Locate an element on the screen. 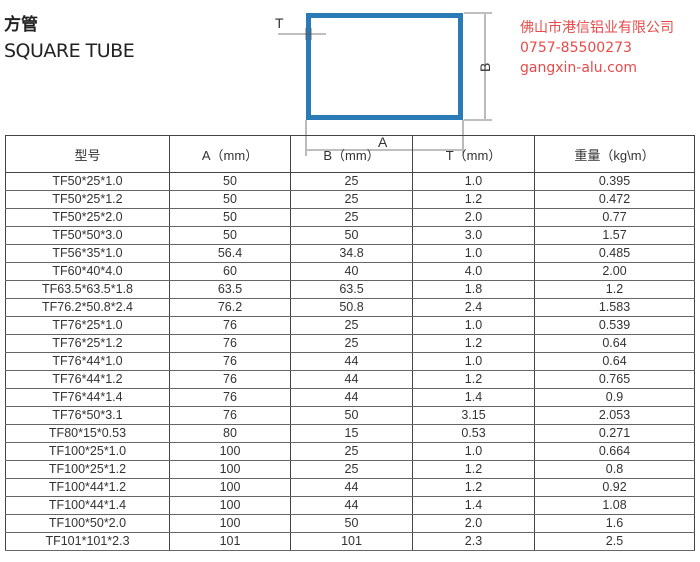 The height and width of the screenshot is (562, 700). table-row: TF100*25*1.2 100 25 1.2 0.8 is located at coordinates (350, 469).